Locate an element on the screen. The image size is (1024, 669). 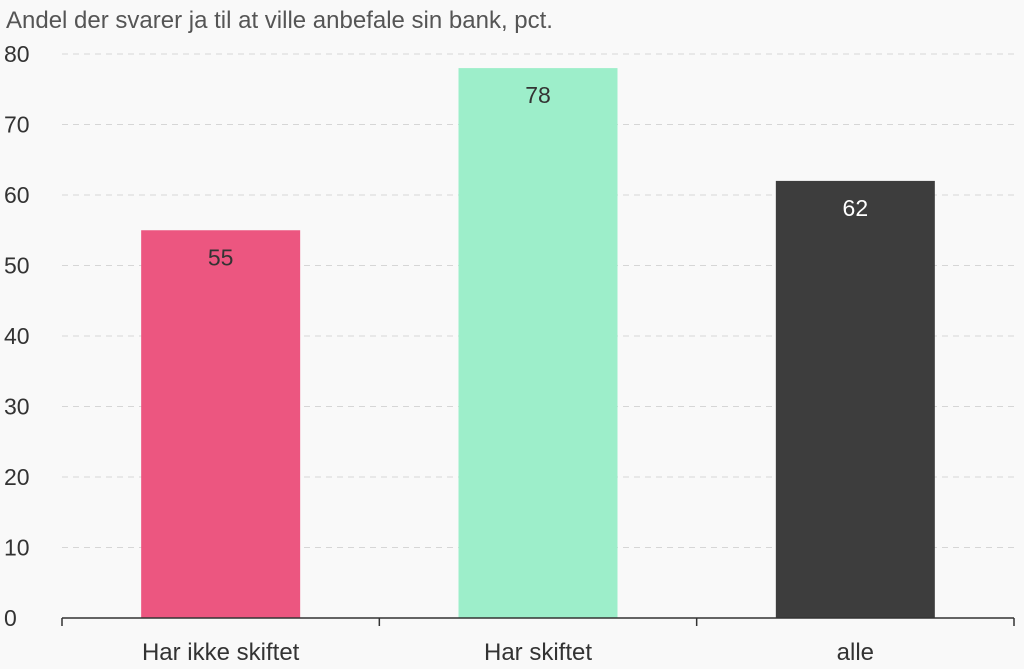
bar-value-label: 78 is located at coordinates (538, 95).